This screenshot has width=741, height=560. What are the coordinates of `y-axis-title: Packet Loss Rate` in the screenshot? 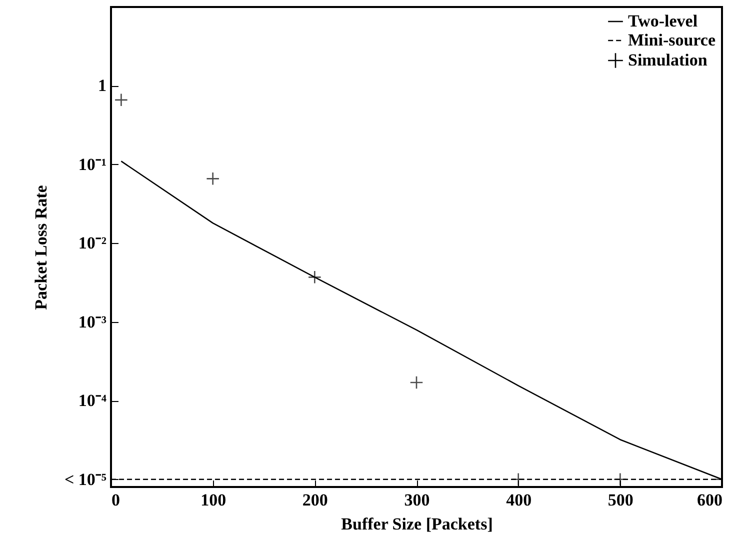 It's located at (40, 247).